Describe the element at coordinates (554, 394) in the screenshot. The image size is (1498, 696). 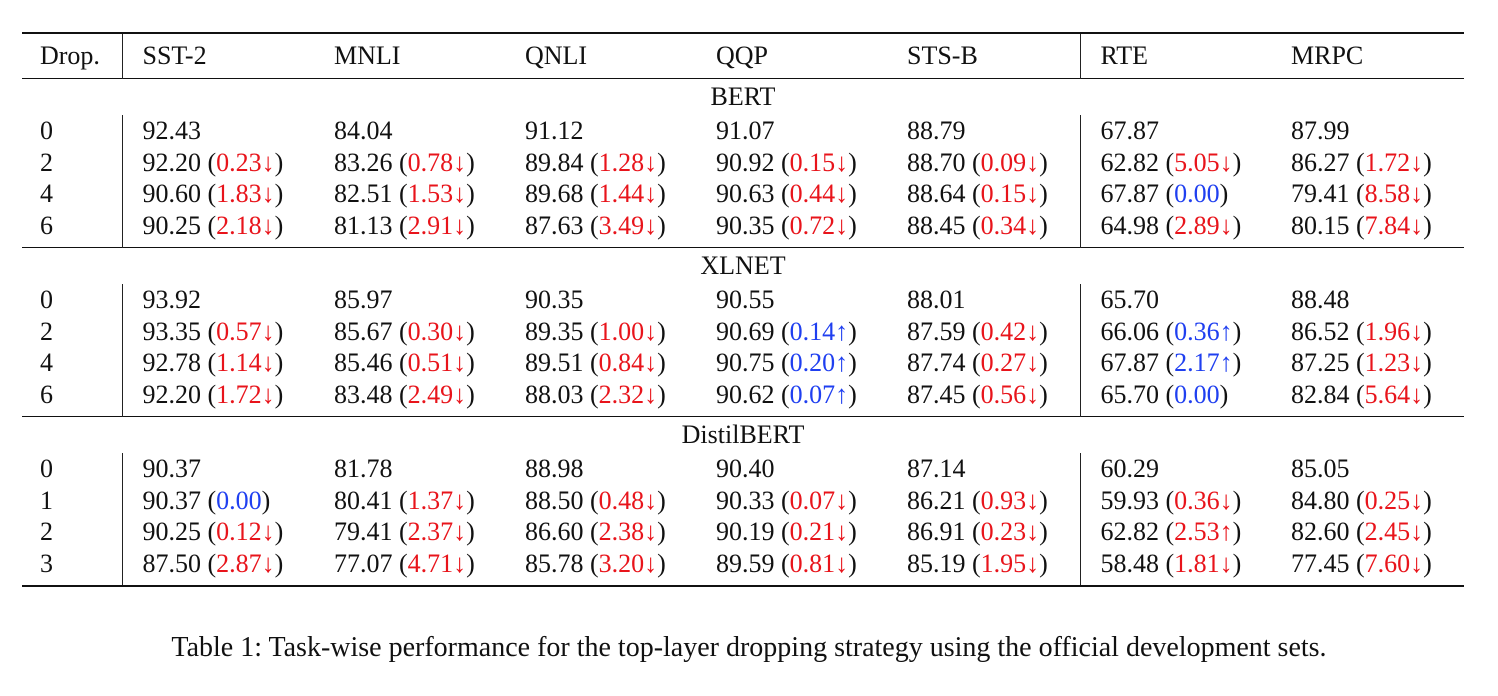
I see `score-value: 88.03` at that location.